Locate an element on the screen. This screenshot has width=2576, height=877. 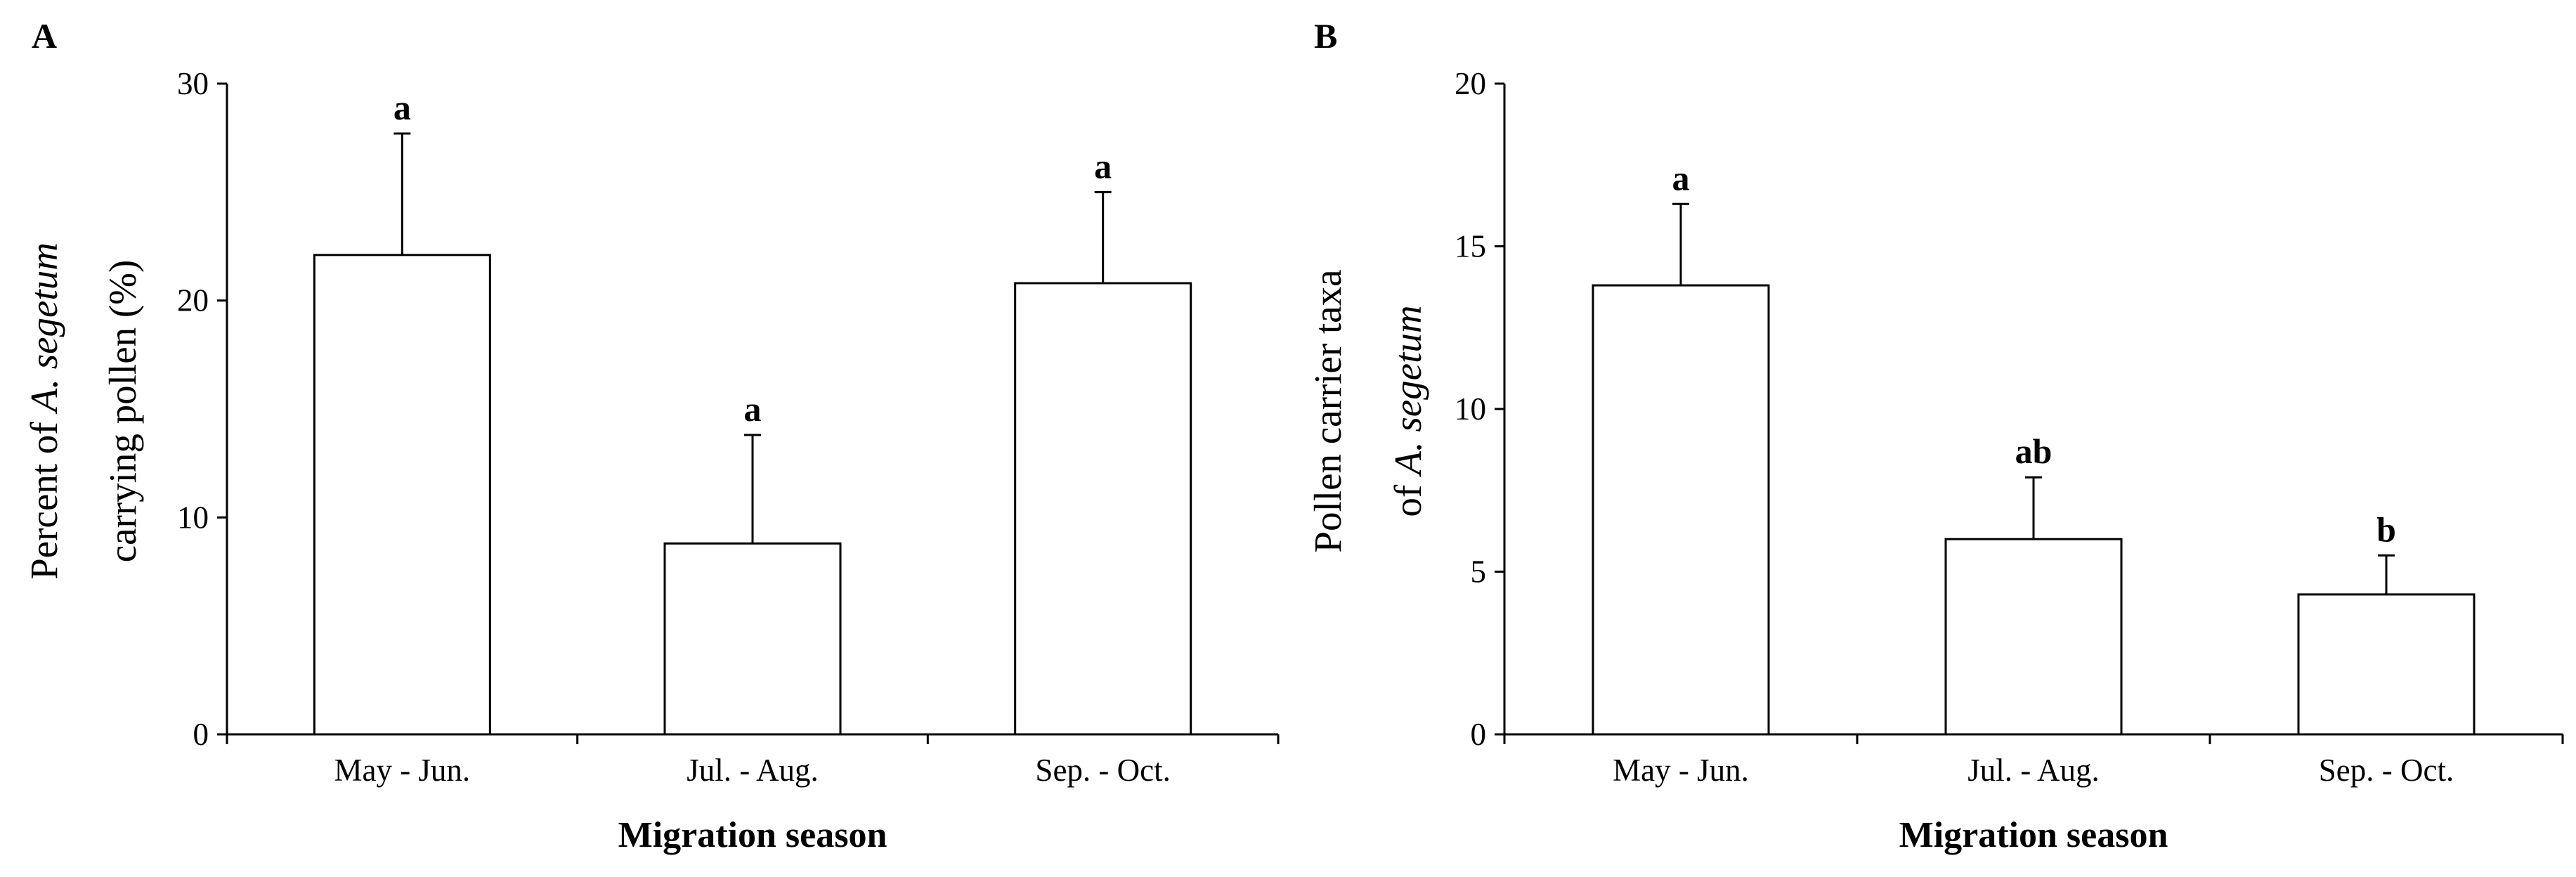
y-axis-title: Percent of A. segetum is located at coordinates (43, 411).